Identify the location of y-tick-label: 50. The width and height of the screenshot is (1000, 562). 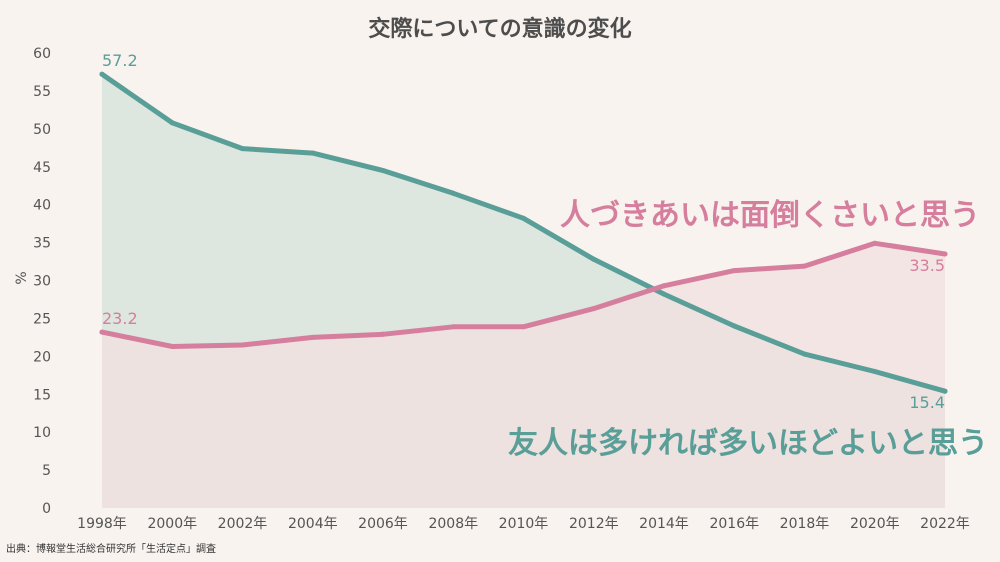
(42, 130).